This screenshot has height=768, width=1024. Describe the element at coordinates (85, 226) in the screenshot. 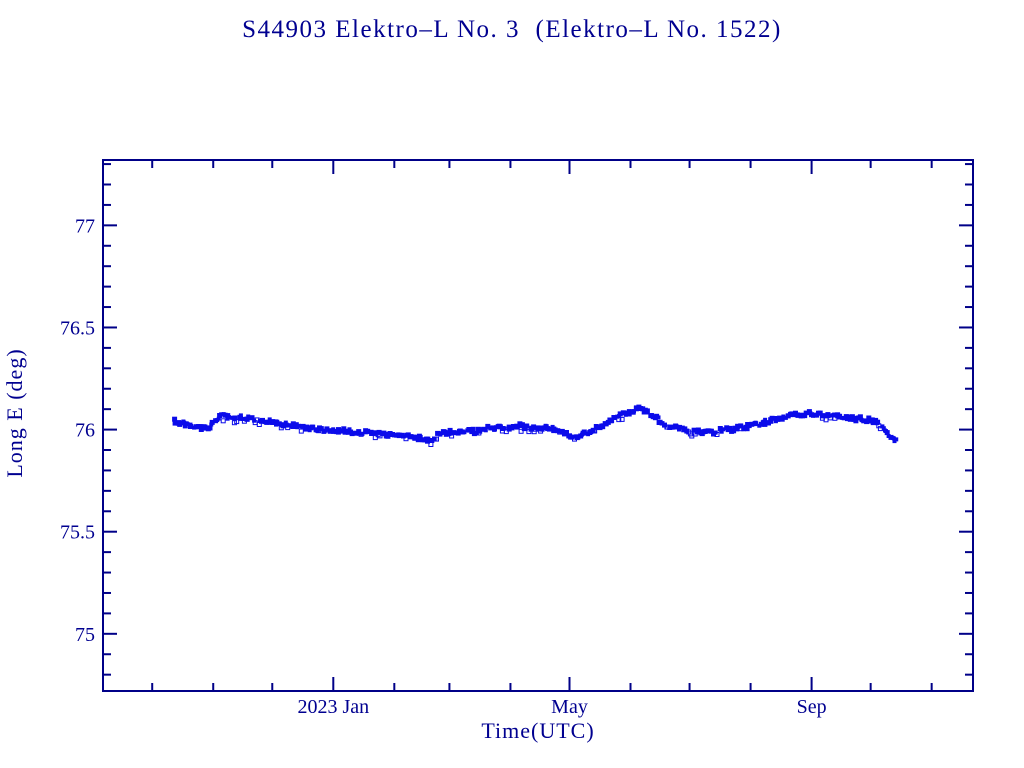

I see `y-tick-label: 77` at that location.